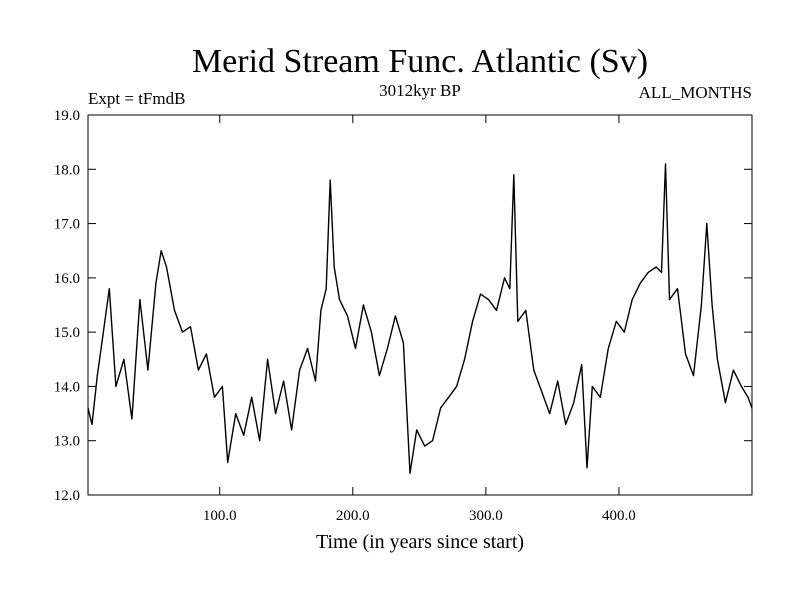  Describe the element at coordinates (695, 92) in the screenshot. I see `chart-subtitle-right: ALL_MONTHS` at that location.